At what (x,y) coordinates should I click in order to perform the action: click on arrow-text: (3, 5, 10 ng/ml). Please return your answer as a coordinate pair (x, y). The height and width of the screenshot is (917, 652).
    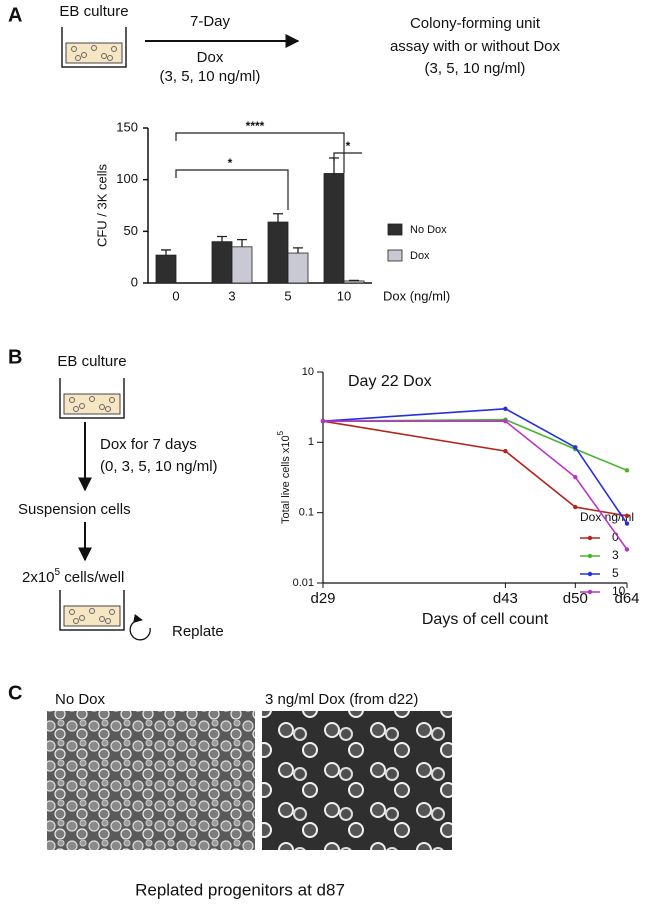
    Looking at the image, I should click on (210, 76).